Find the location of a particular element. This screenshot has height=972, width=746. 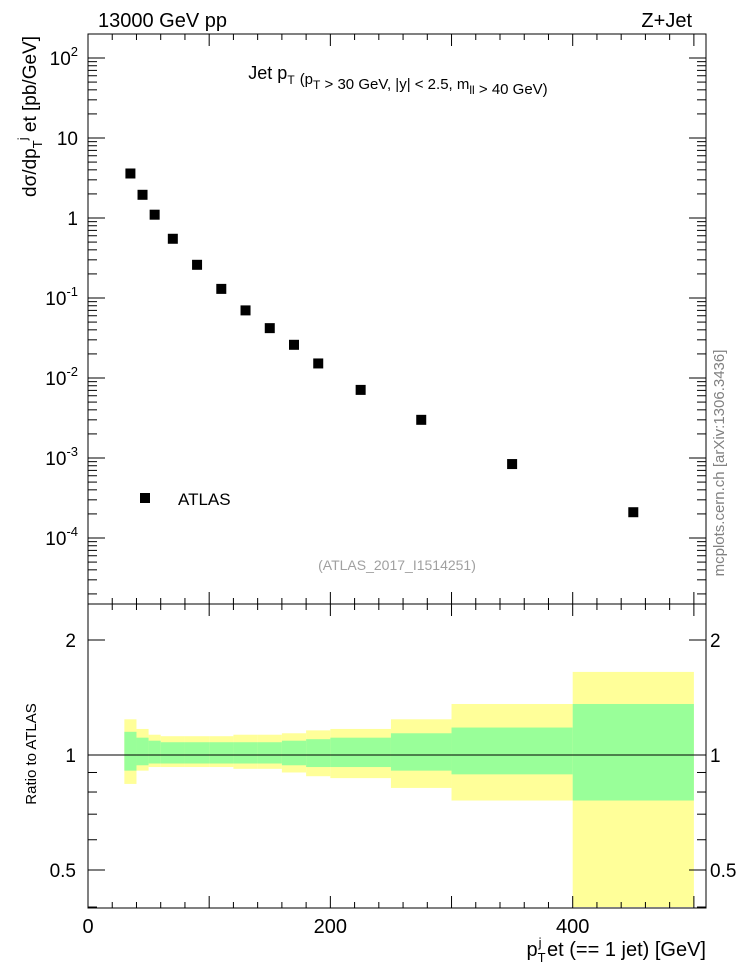

analysis-watermark: (ATLAS_2017_I1514251) is located at coordinates (397, 565).